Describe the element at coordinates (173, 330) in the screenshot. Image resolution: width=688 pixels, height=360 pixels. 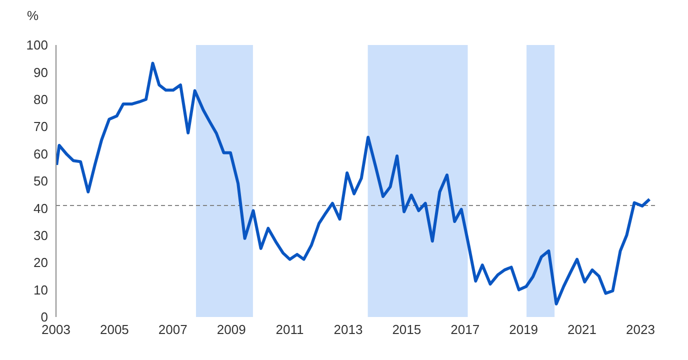
I see `x-tick-label: 2007` at that location.